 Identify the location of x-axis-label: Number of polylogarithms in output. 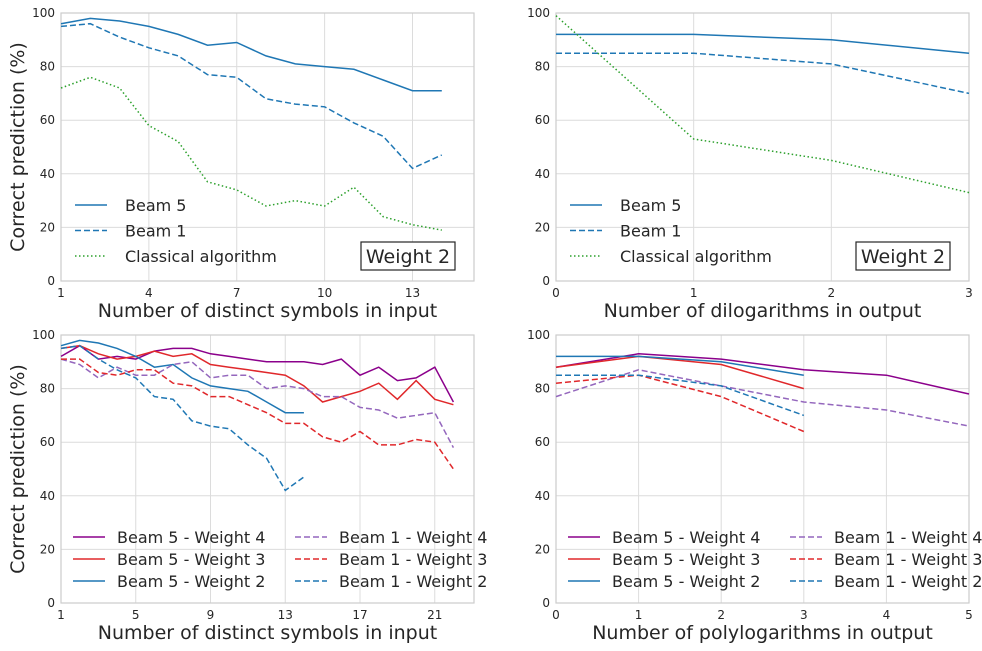
(762, 633).